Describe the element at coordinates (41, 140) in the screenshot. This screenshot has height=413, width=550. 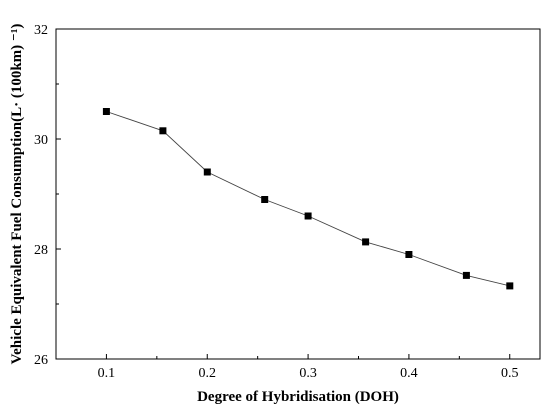
I see `y-tick-label: 30` at that location.